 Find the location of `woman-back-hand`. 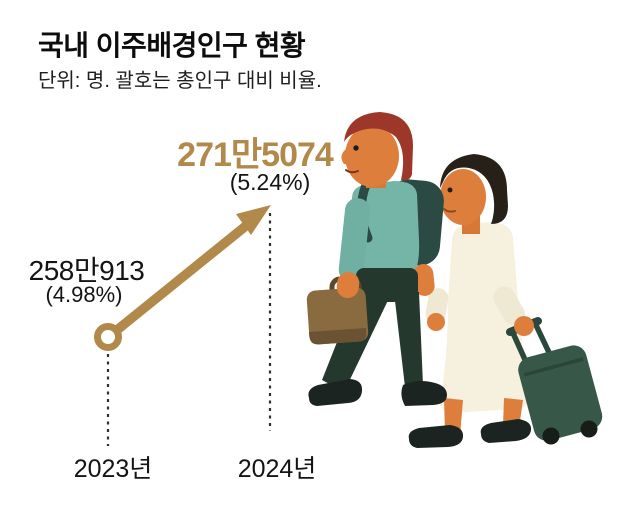

woman-back-hand is located at coordinates (524, 326).